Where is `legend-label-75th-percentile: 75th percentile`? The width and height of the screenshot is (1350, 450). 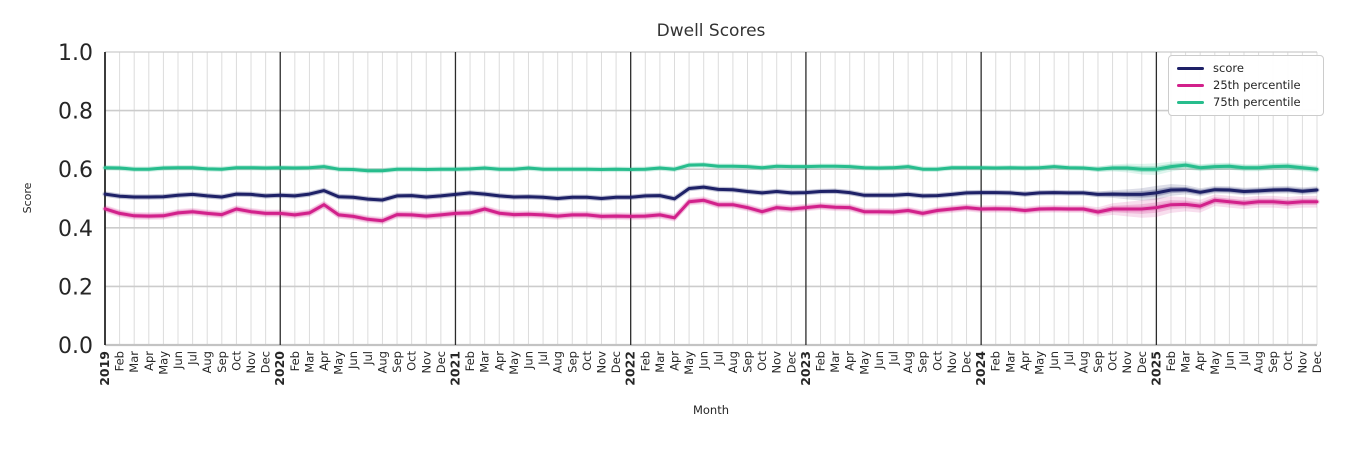 legend-label-75th-percentile: 75th percentile is located at coordinates (1257, 102).